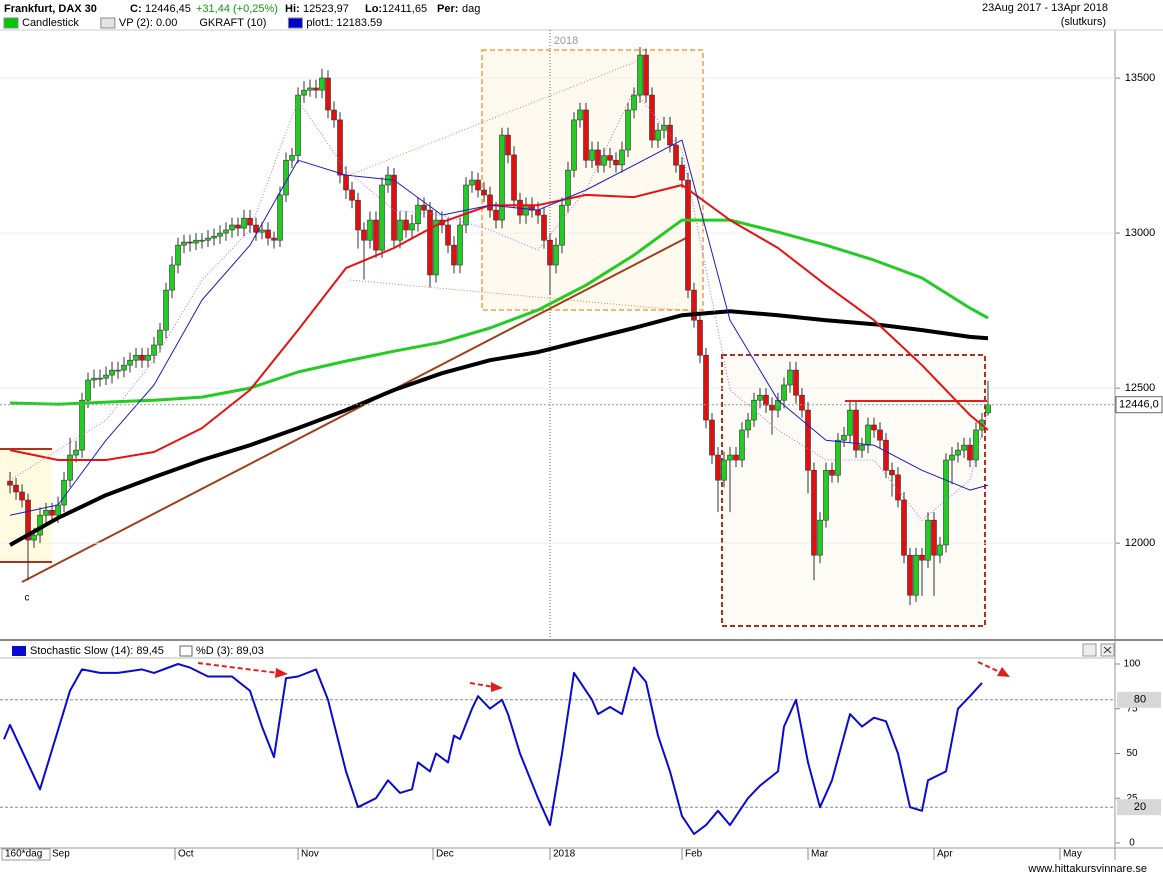  I want to click on legend-label: GKRAFT (10), so click(232, 23).